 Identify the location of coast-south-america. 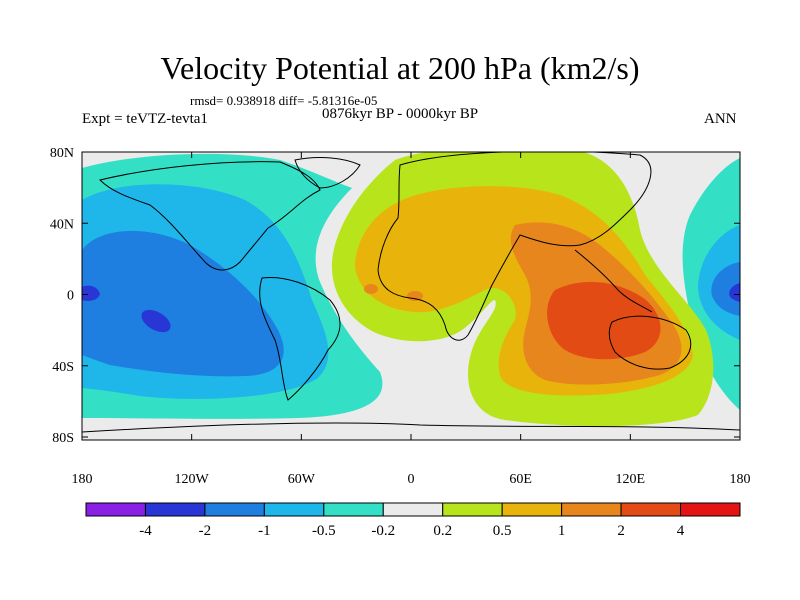
(300, 338).